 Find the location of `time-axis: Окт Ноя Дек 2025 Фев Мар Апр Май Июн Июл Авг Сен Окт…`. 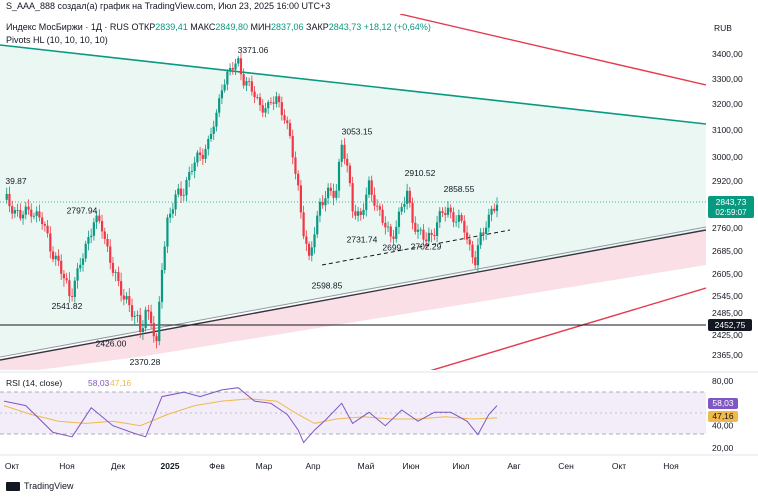

time-axis: Окт Ноя Дек 2025 Фев Мар Апр Май Июн Июл Авг Сен Окт… is located at coordinates (342, 466).